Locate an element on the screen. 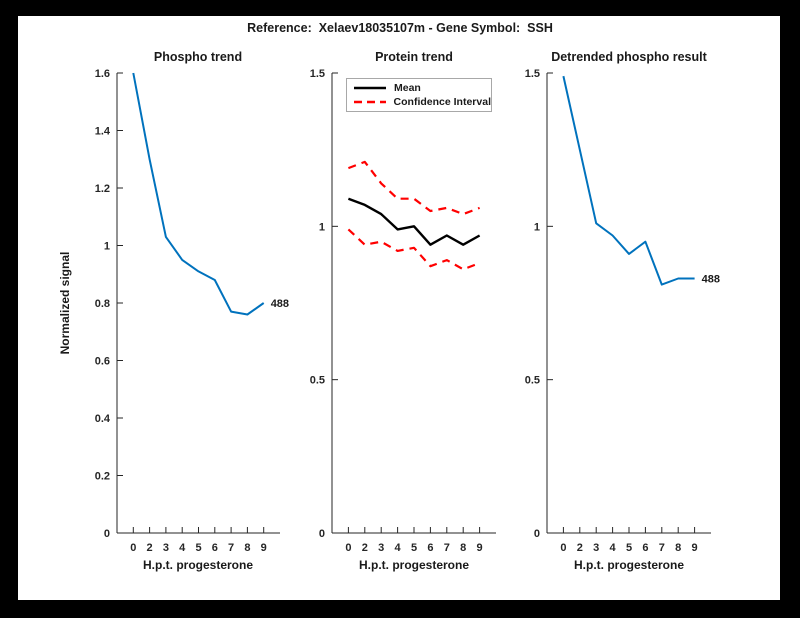 This screenshot has height=618, width=800. legend-label-confidence-interval: Confidence Interval is located at coordinates (442, 102).